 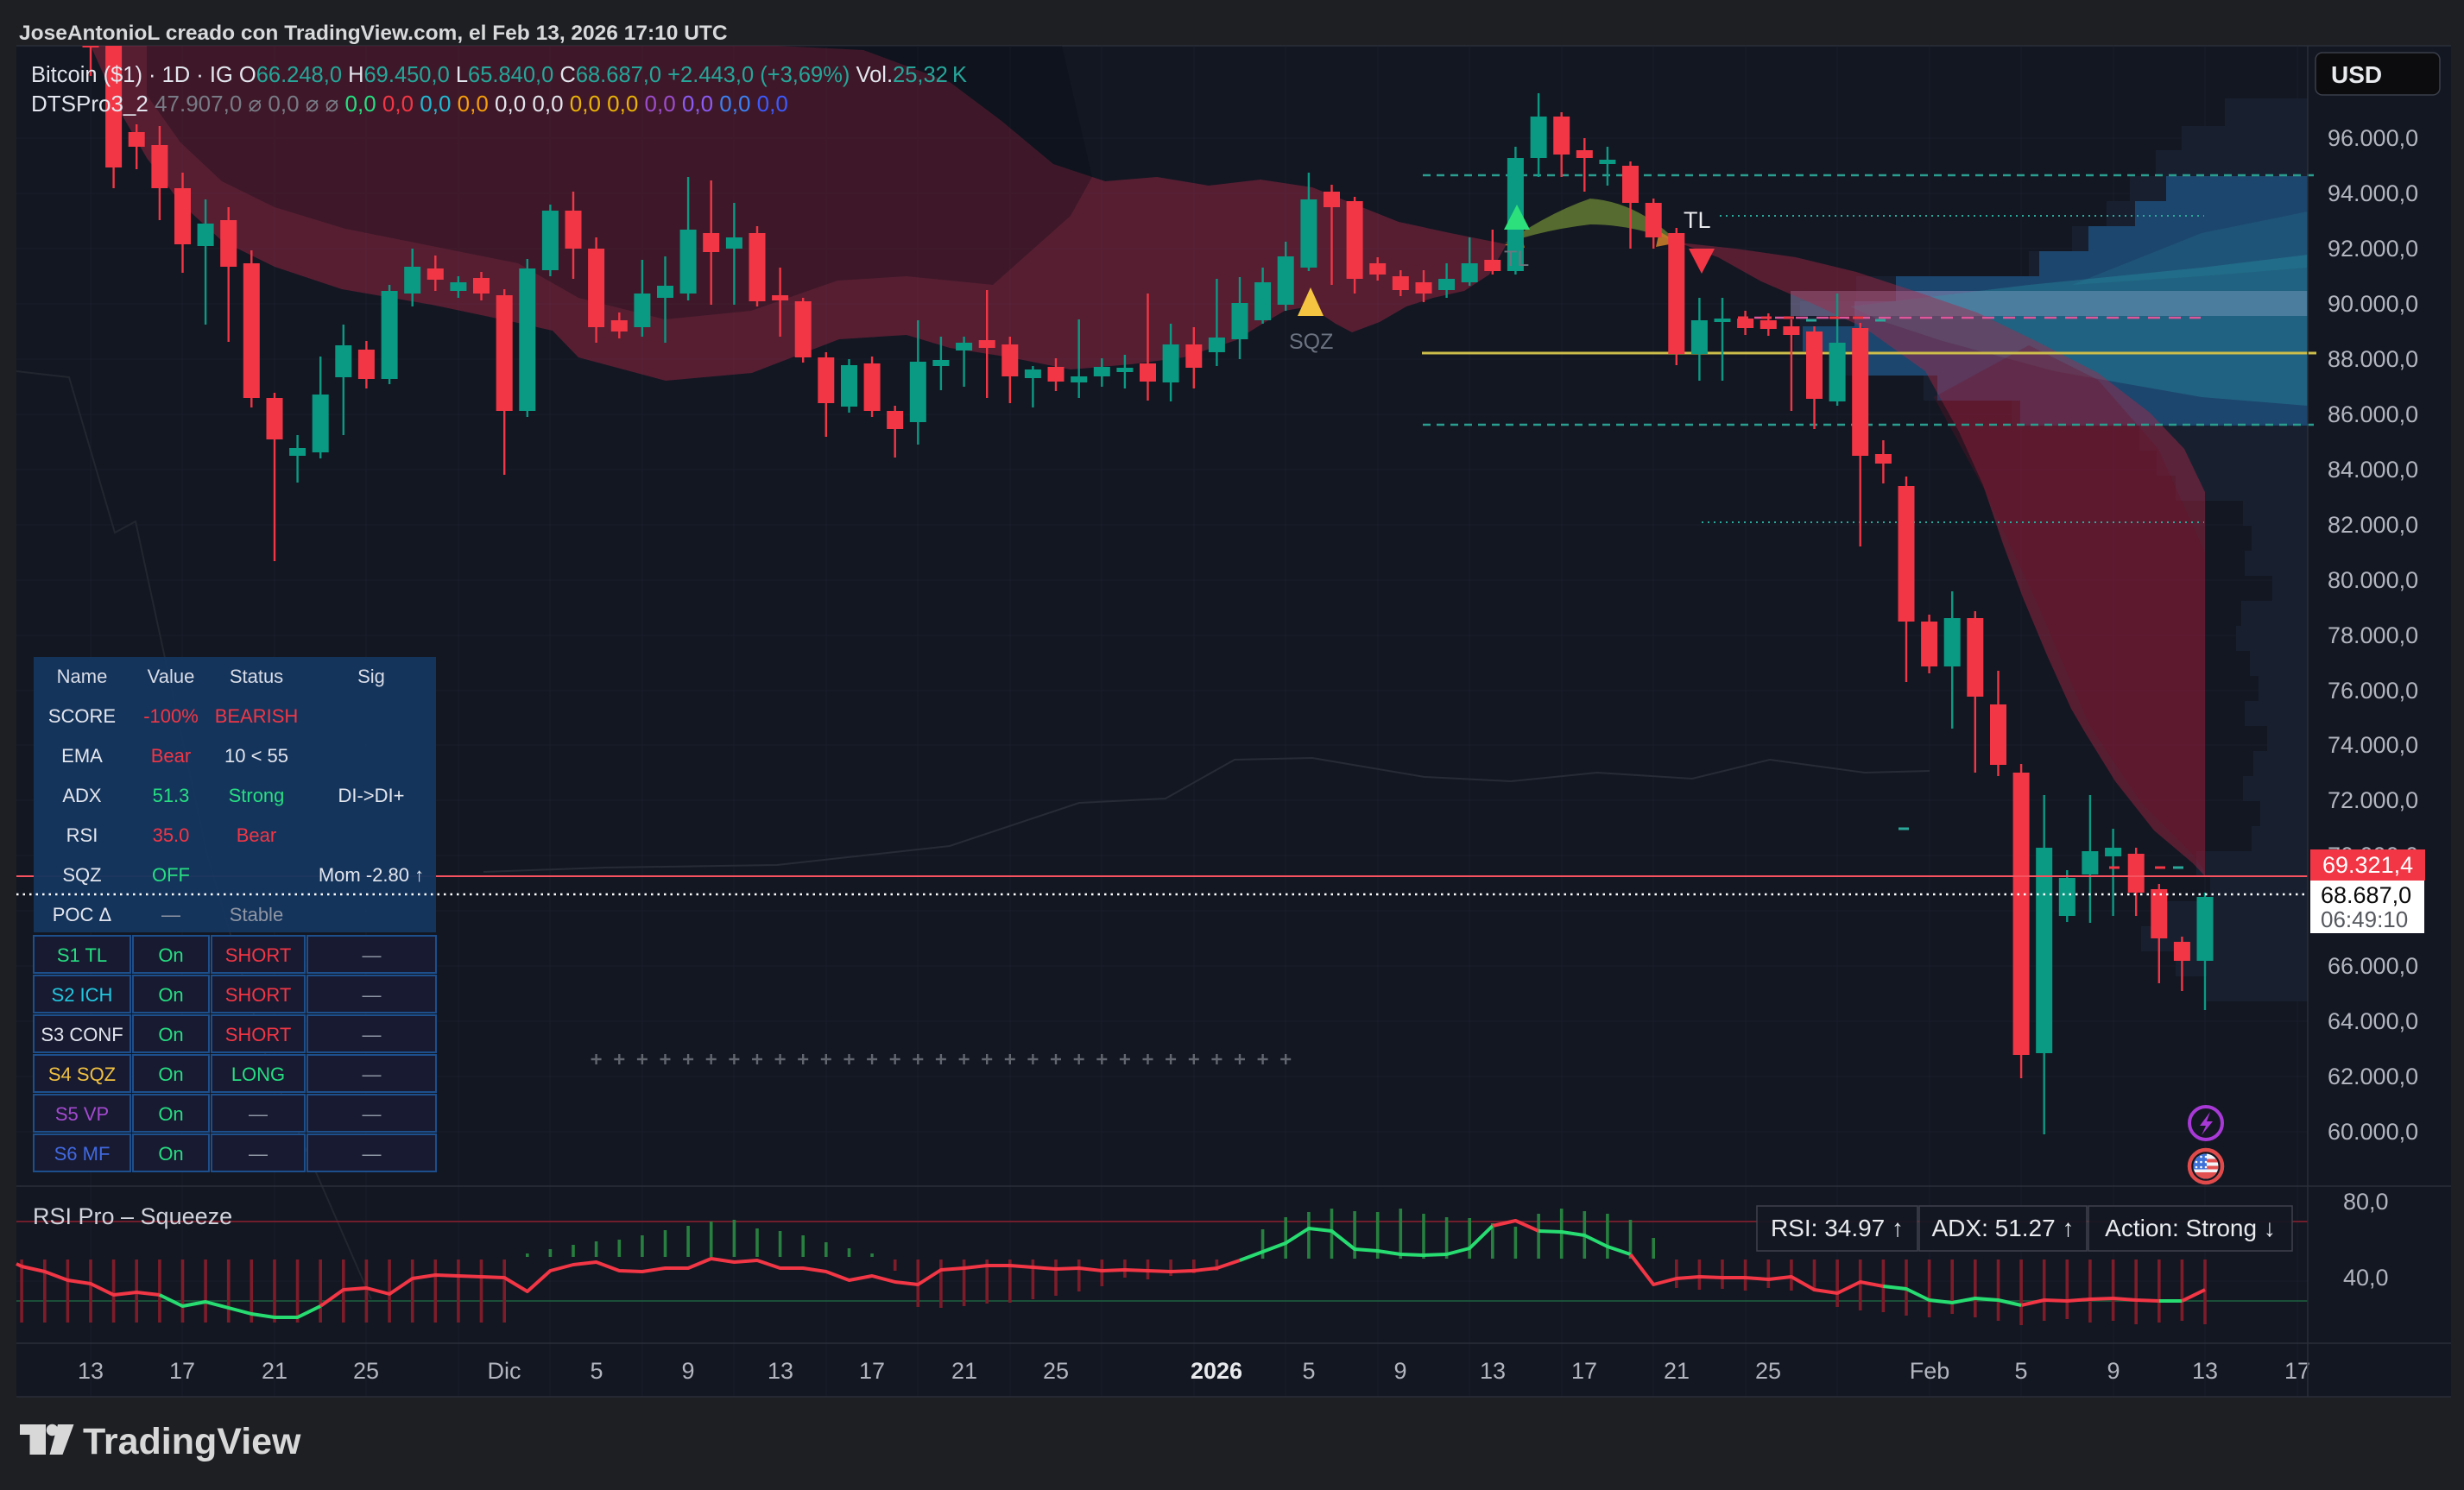 What do you see at coordinates (2373, 304) in the screenshot?
I see `svg-text: 90.000,0` at bounding box center [2373, 304].